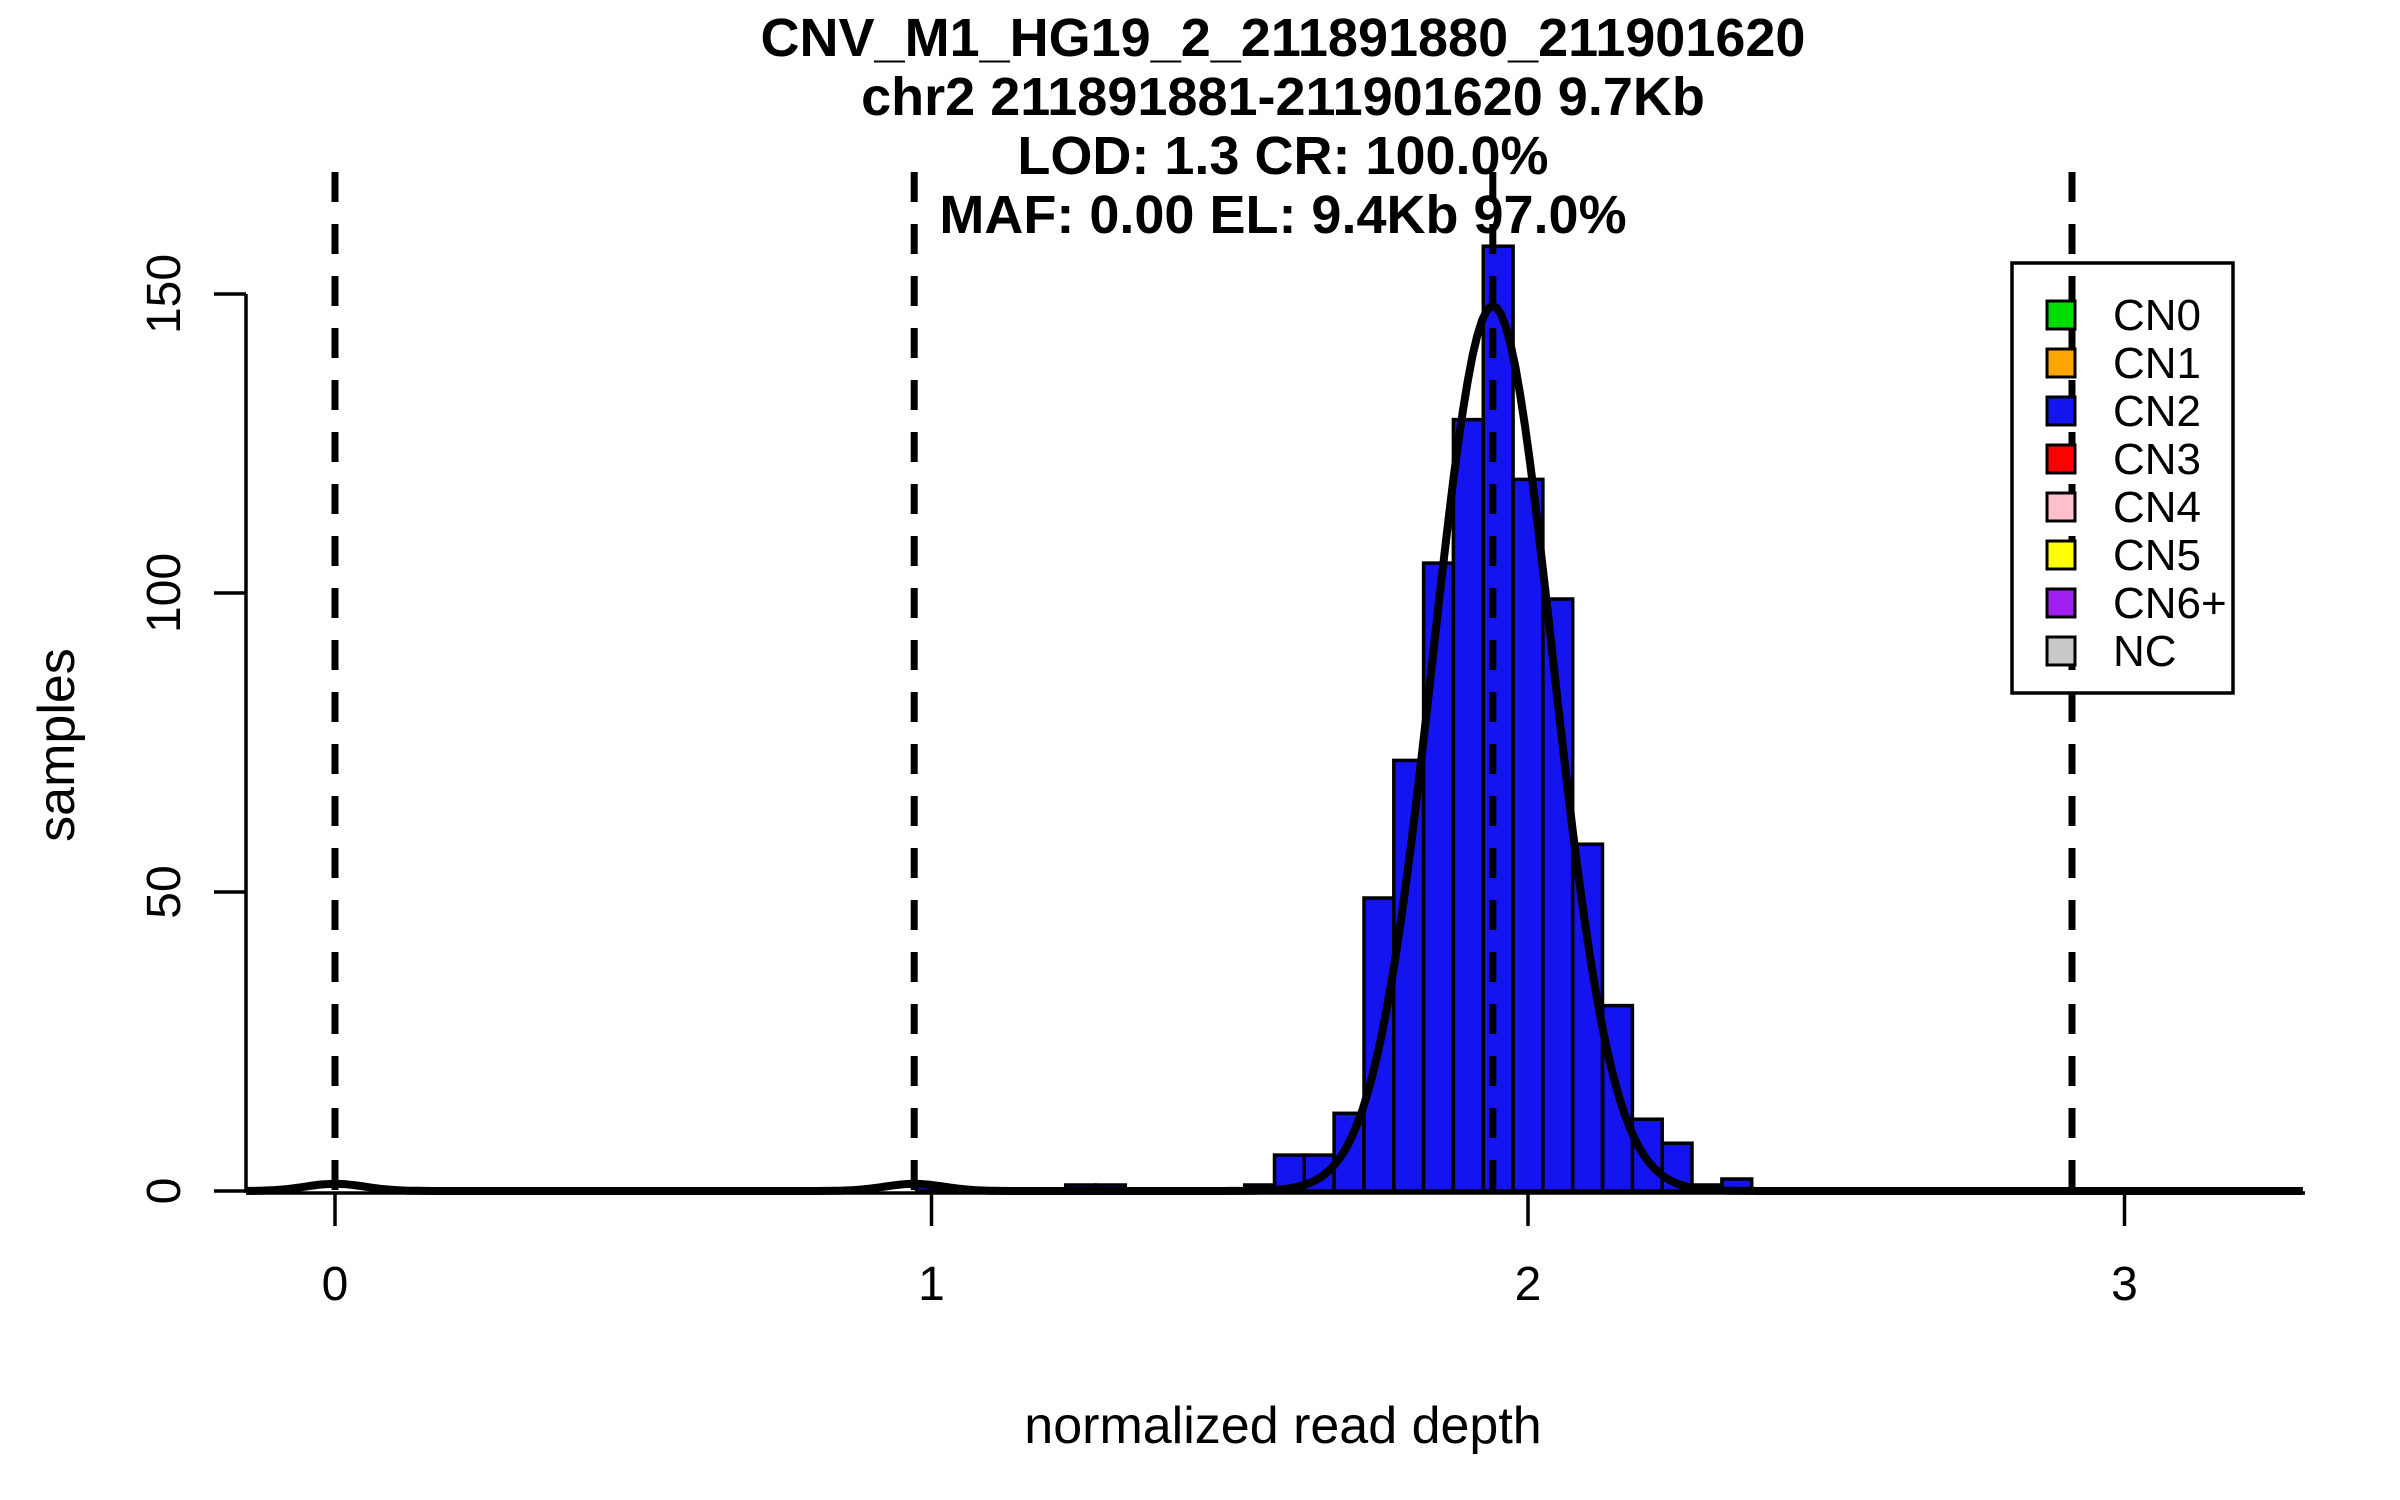 This screenshot has width=2400, height=1500. I want to click on legend-label-cn0: CN0, so click(2157, 315).